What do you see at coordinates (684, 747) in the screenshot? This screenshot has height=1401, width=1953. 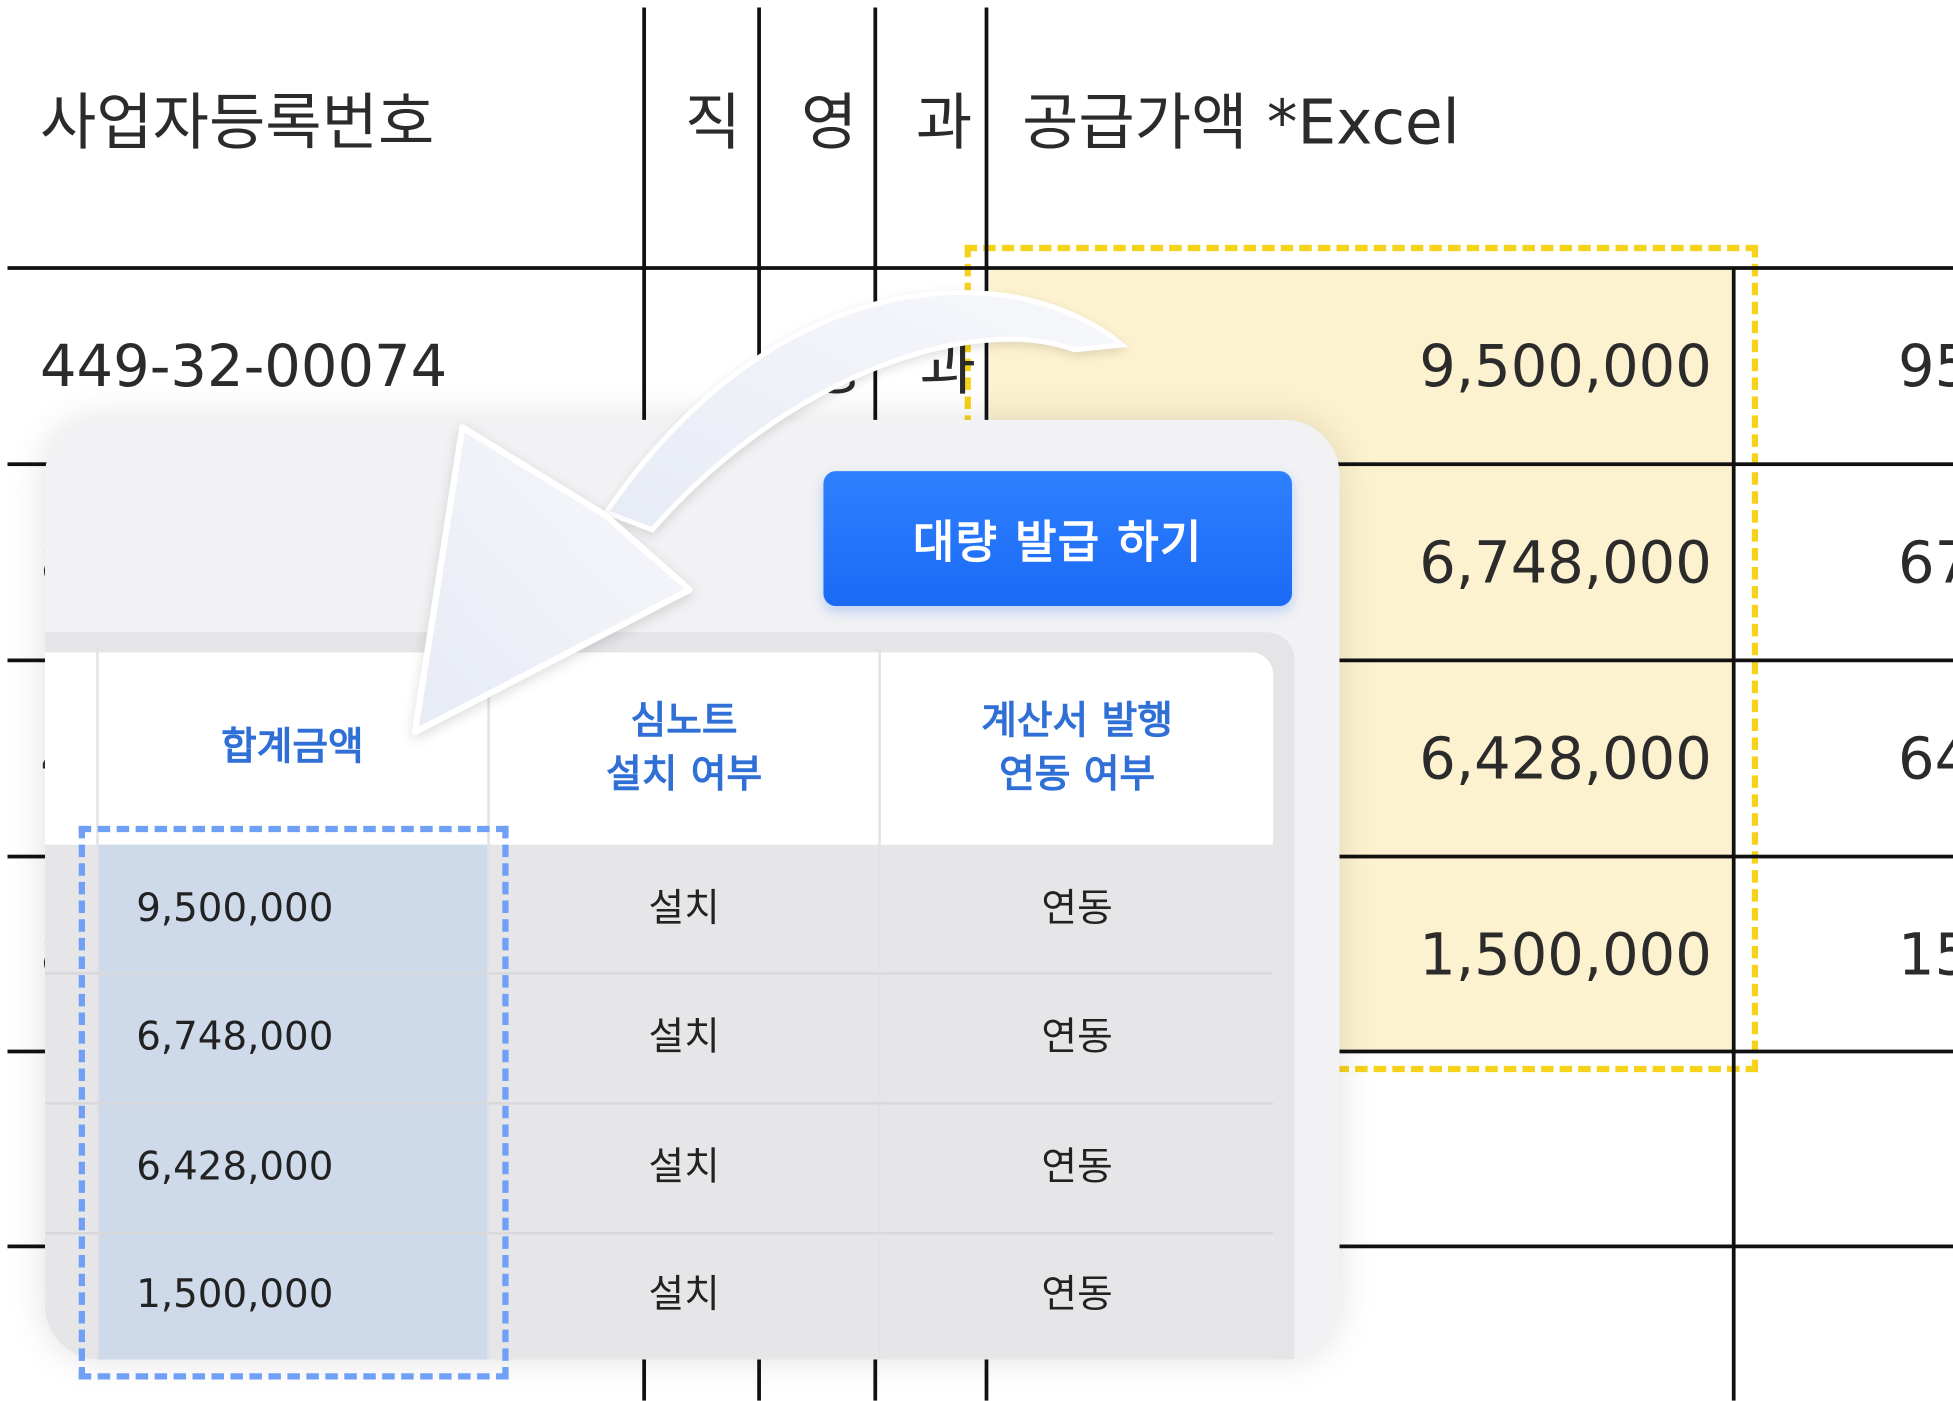 I see `header-simnote-installed: 심노트 설치 여부` at bounding box center [684, 747].